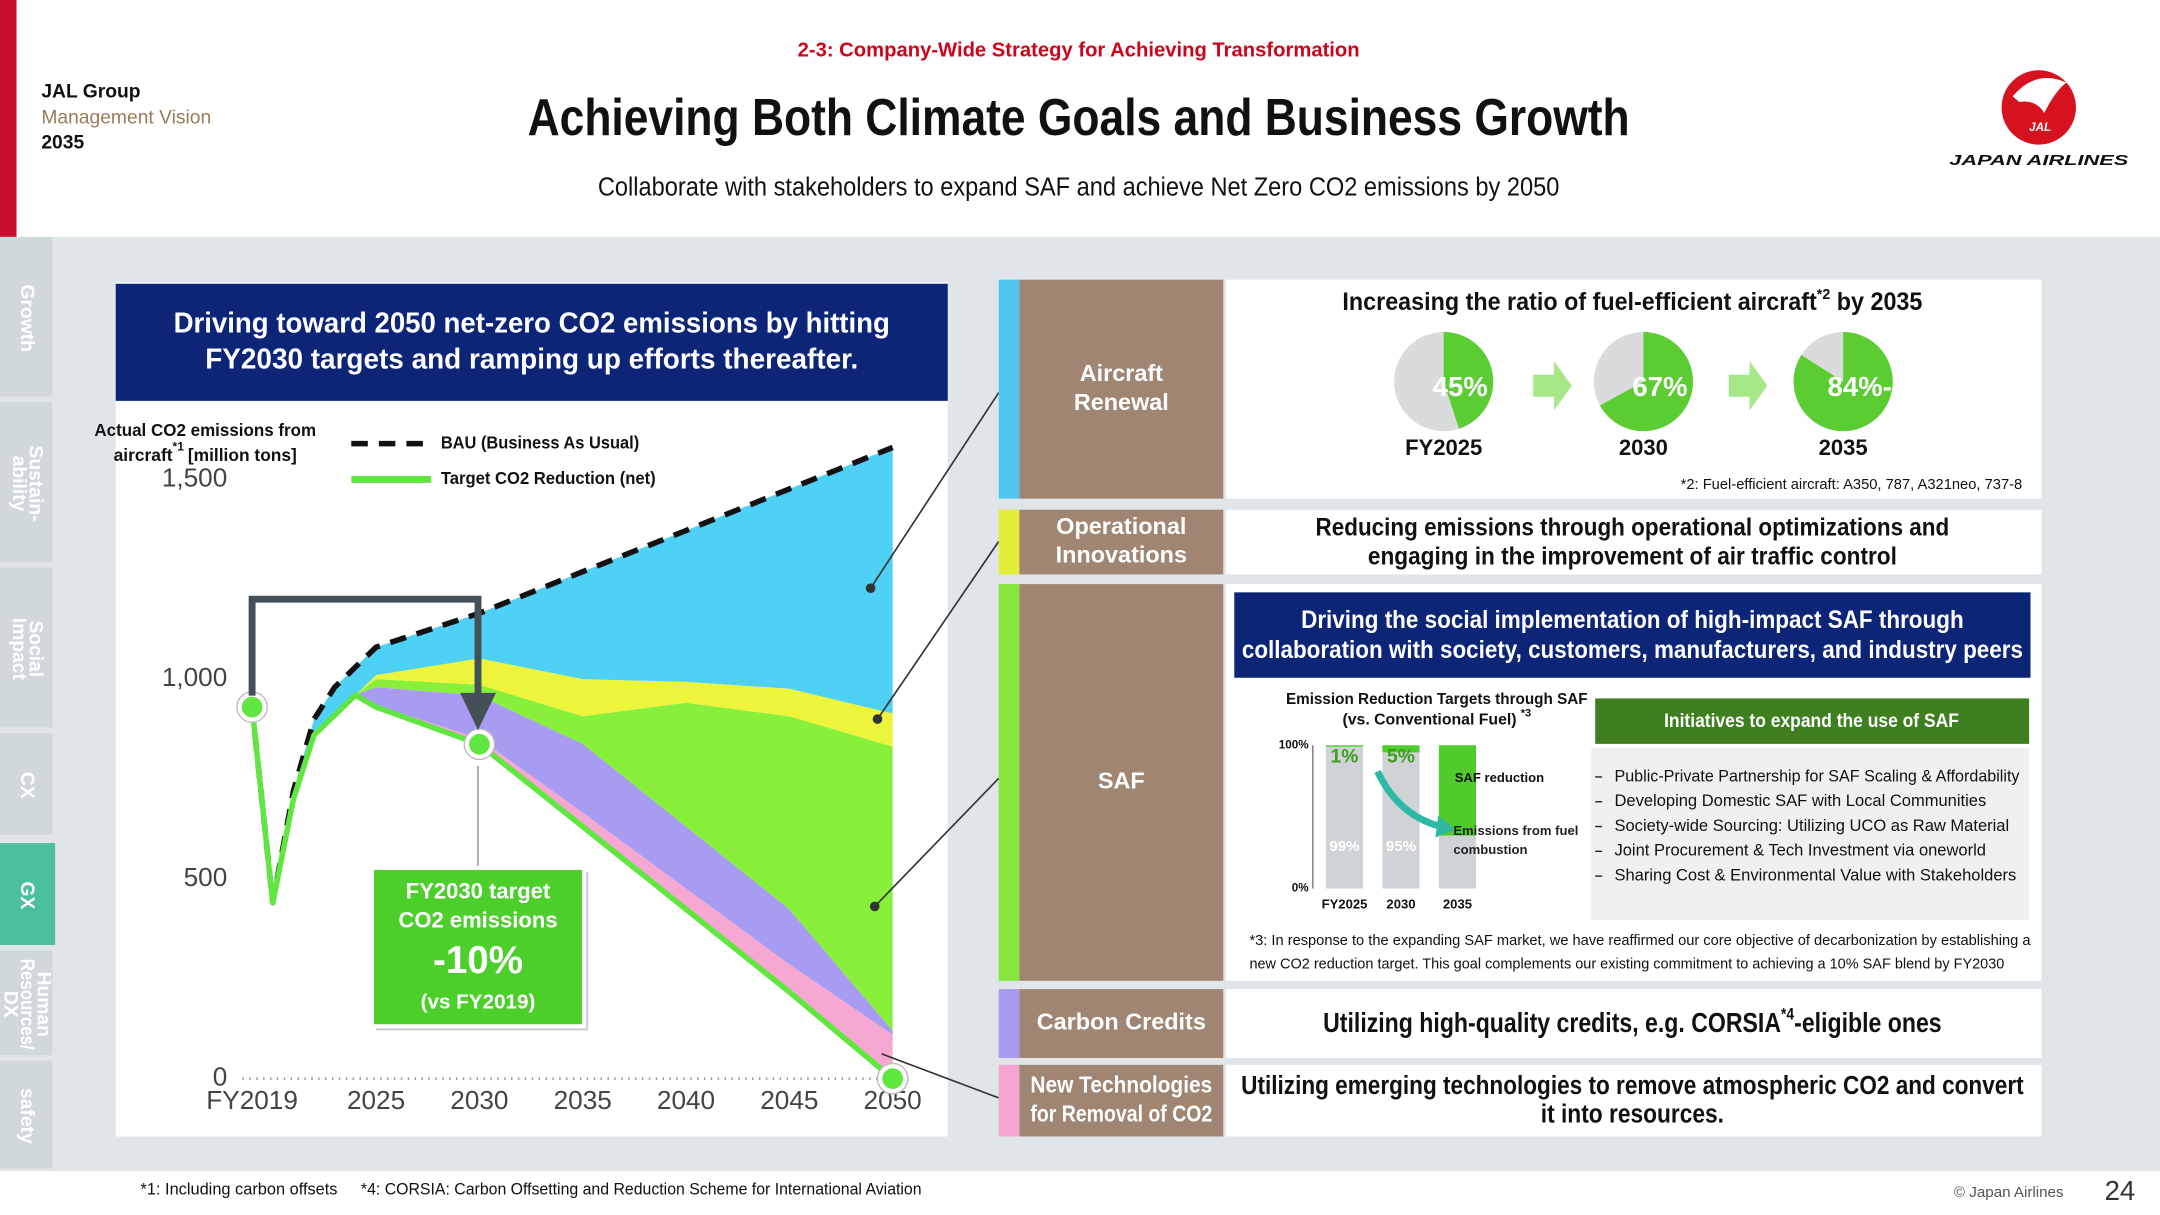 Image resolution: width=2160 pixels, height=1215 pixels. I want to click on footnote-ref: *3, so click(1526, 713).